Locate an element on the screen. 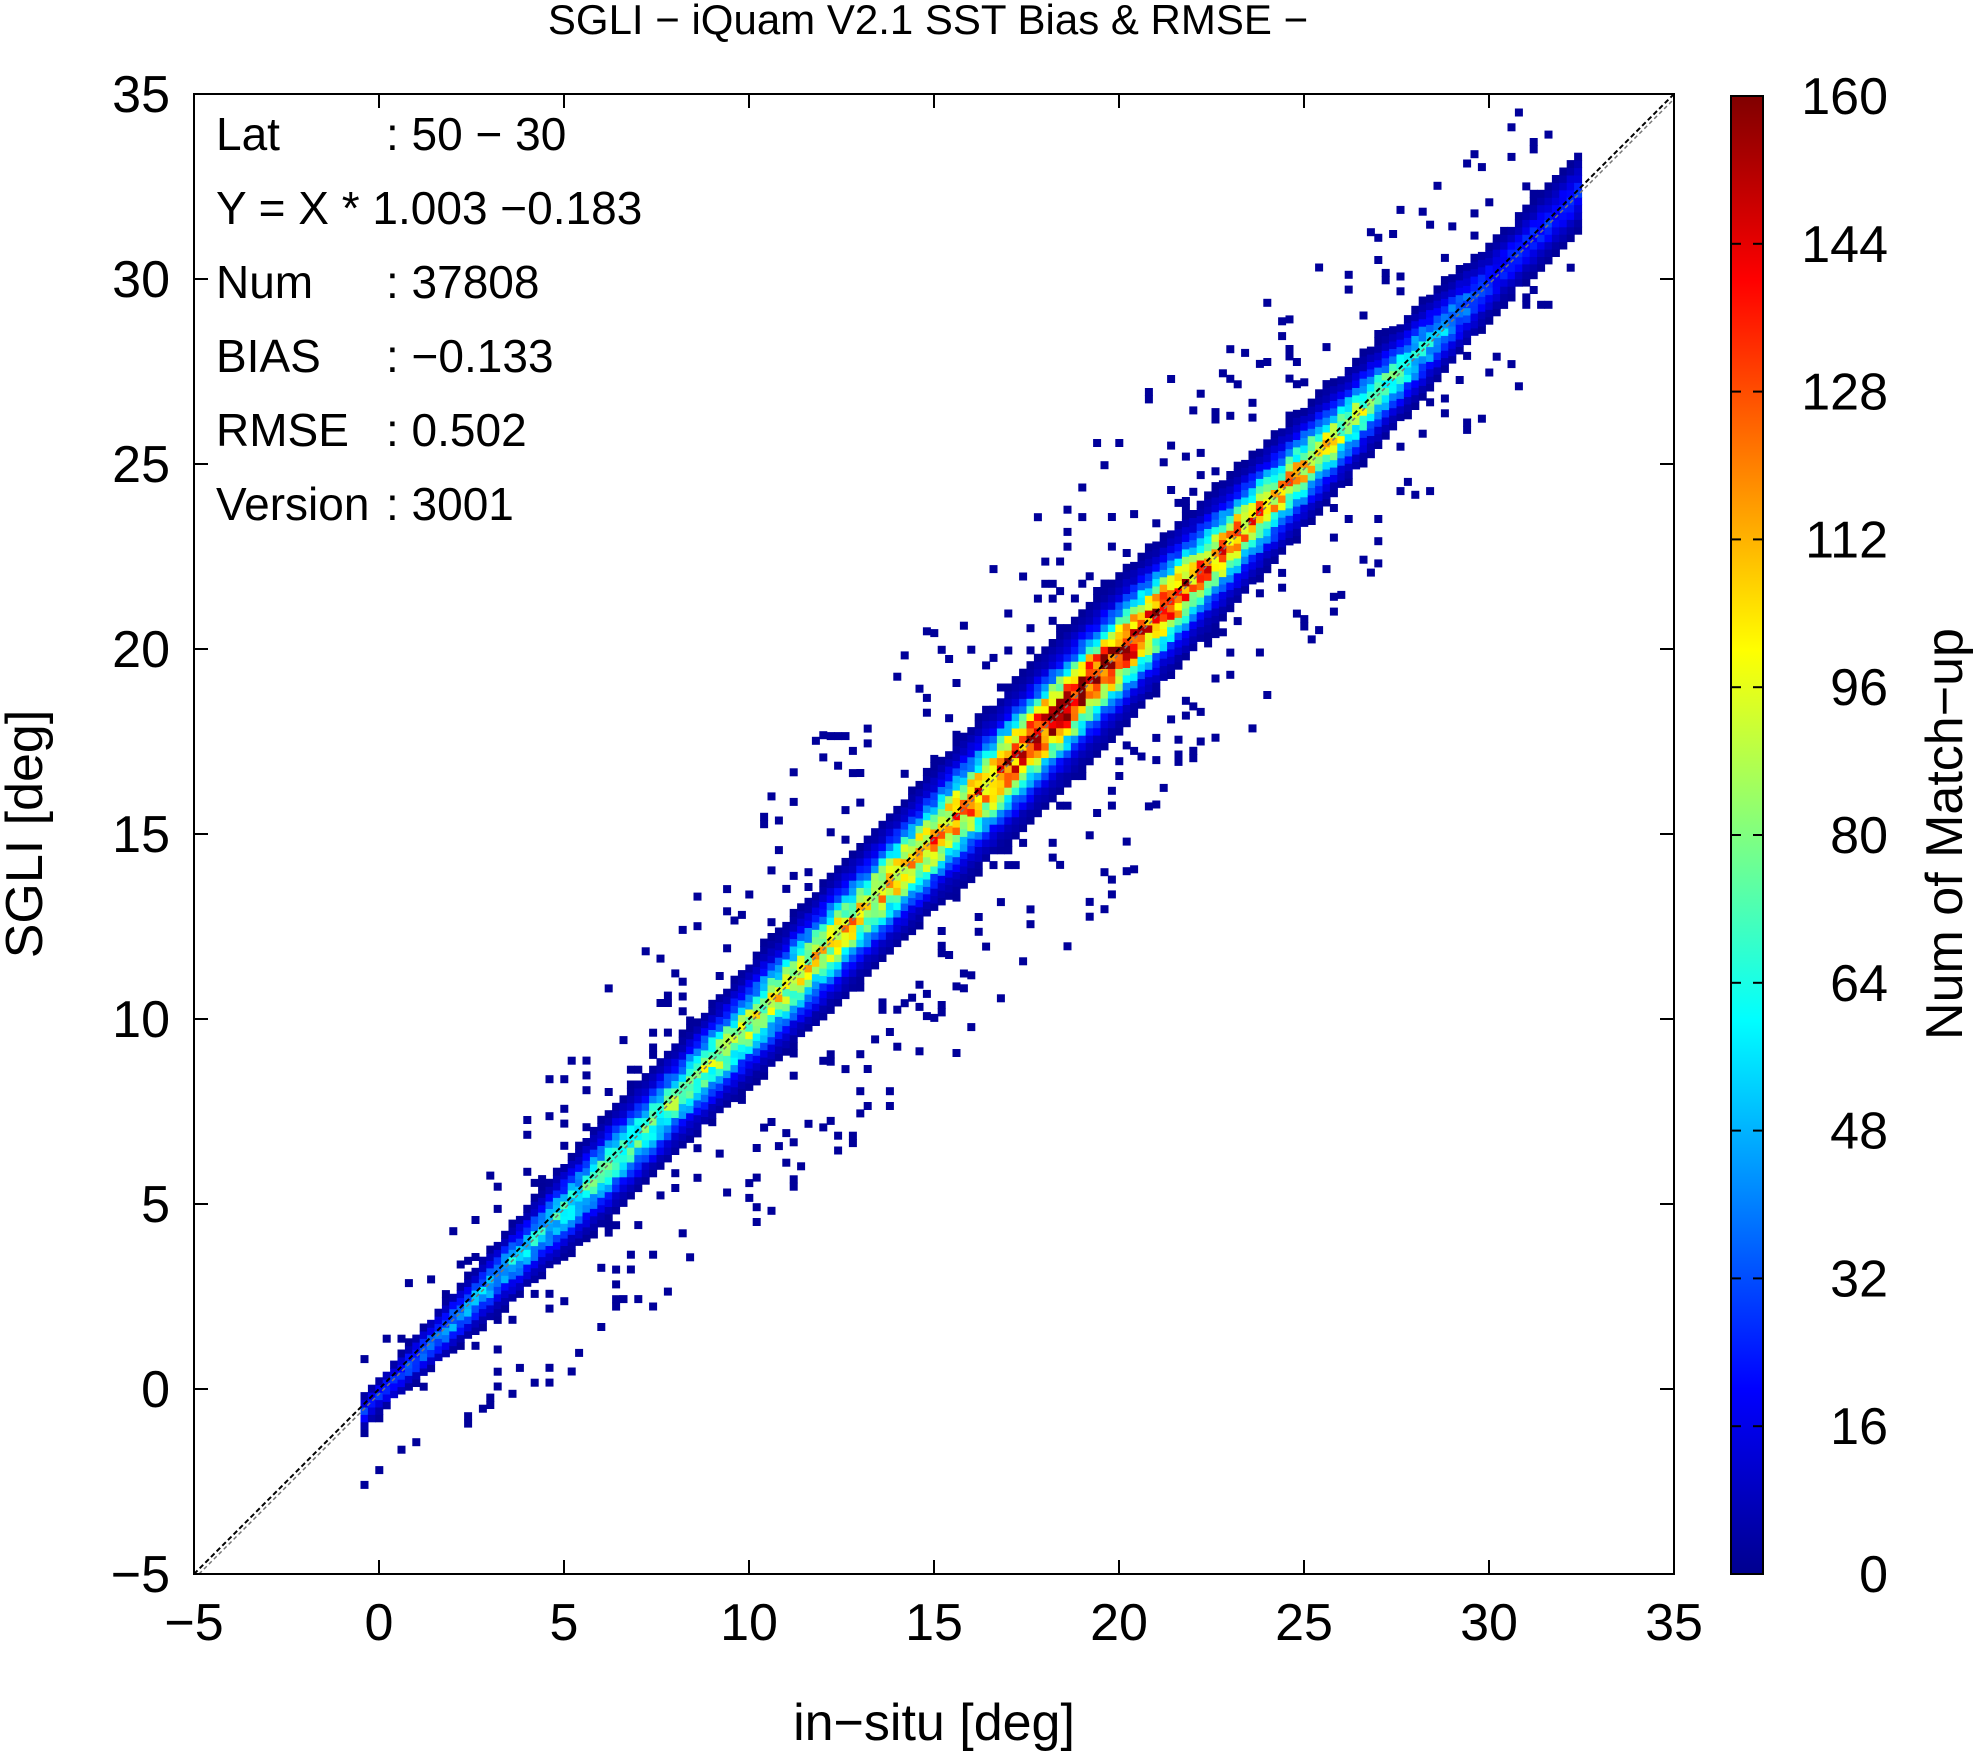  colorbar-tick-label: 64 is located at coordinates (1859, 984).